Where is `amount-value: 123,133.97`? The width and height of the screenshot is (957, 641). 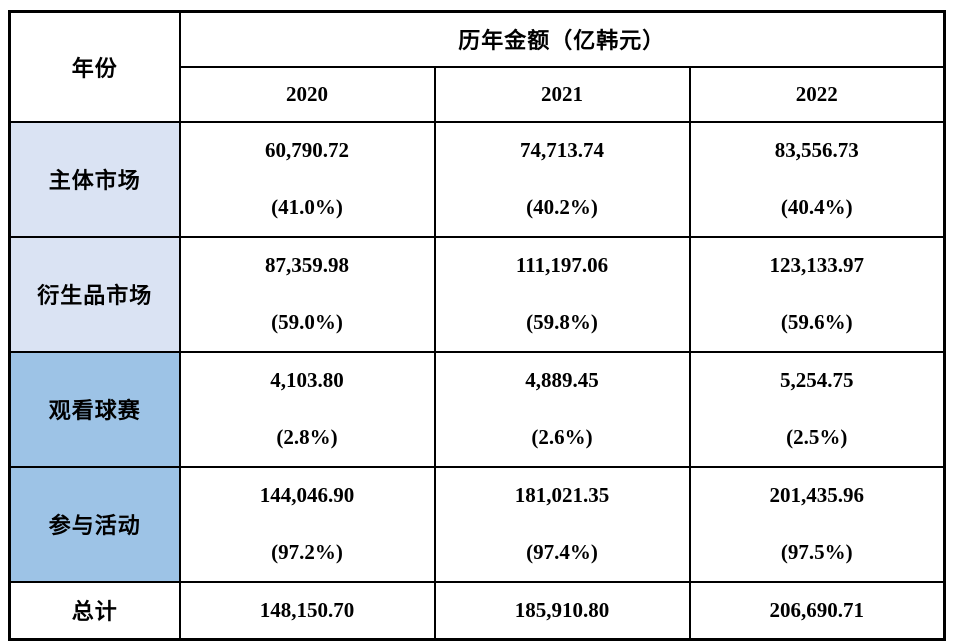
amount-value: 123,133.97 is located at coordinates (817, 265).